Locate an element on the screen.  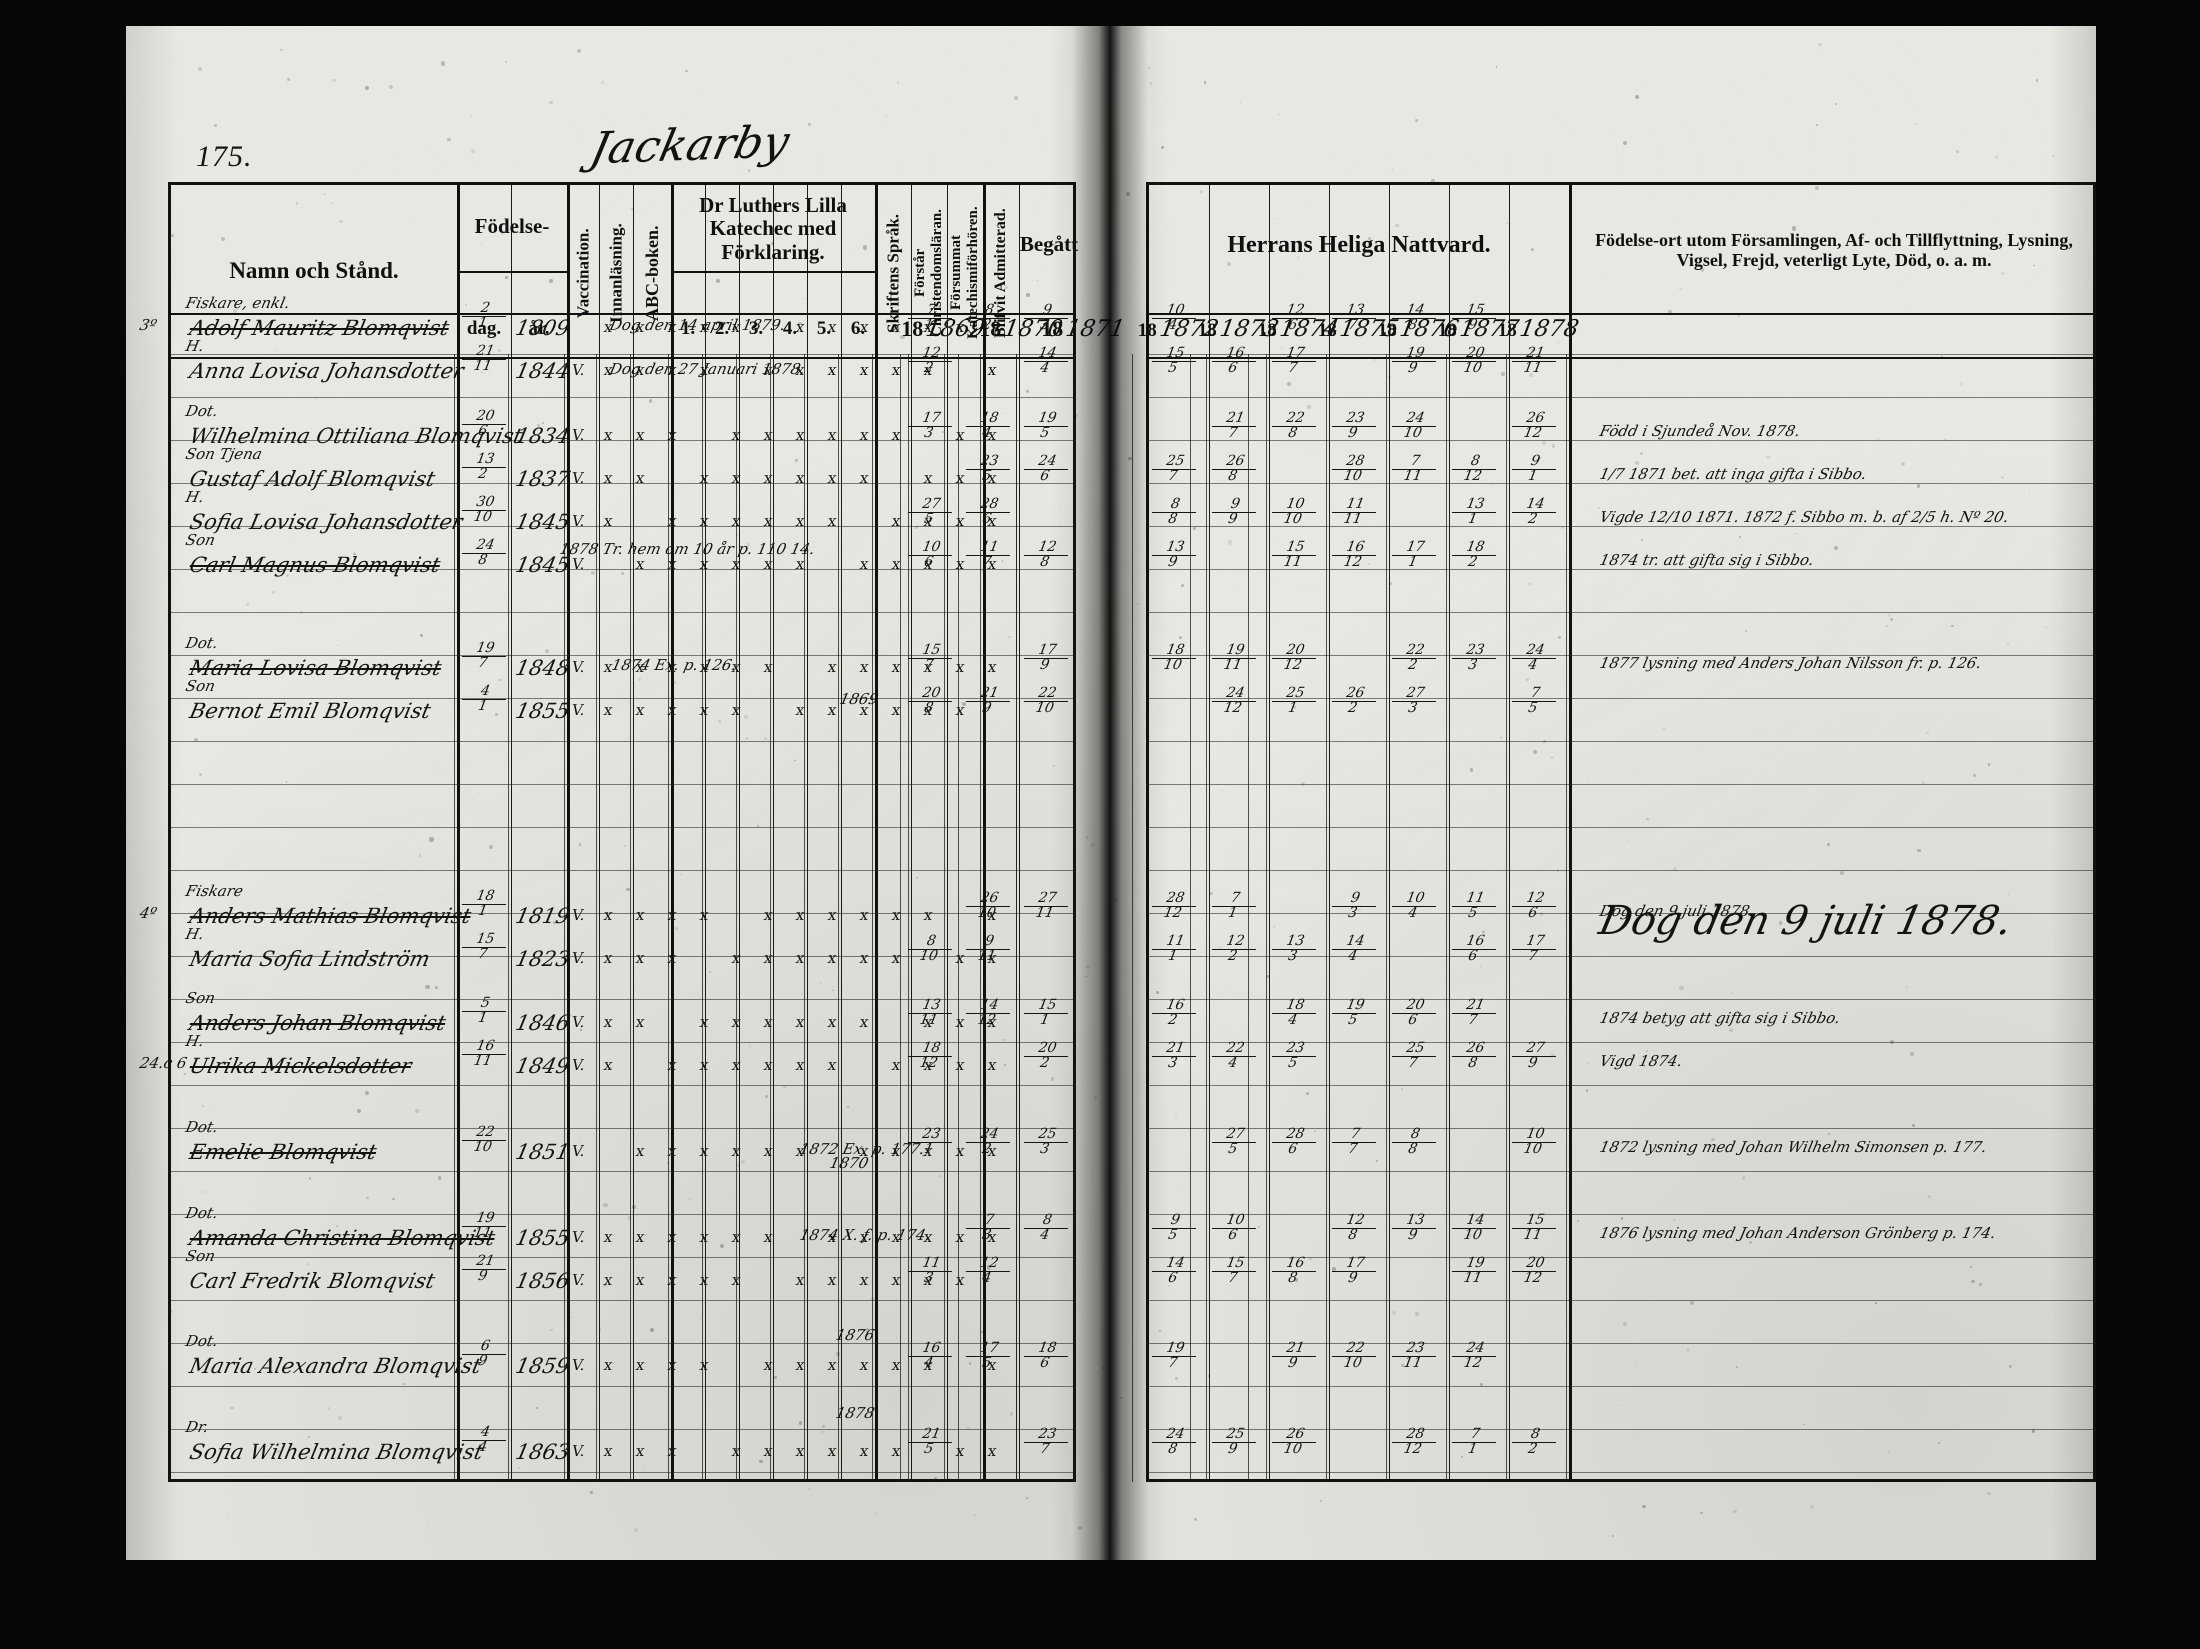
communion-mark: 12 2 is located at coordinates (1234, 948).